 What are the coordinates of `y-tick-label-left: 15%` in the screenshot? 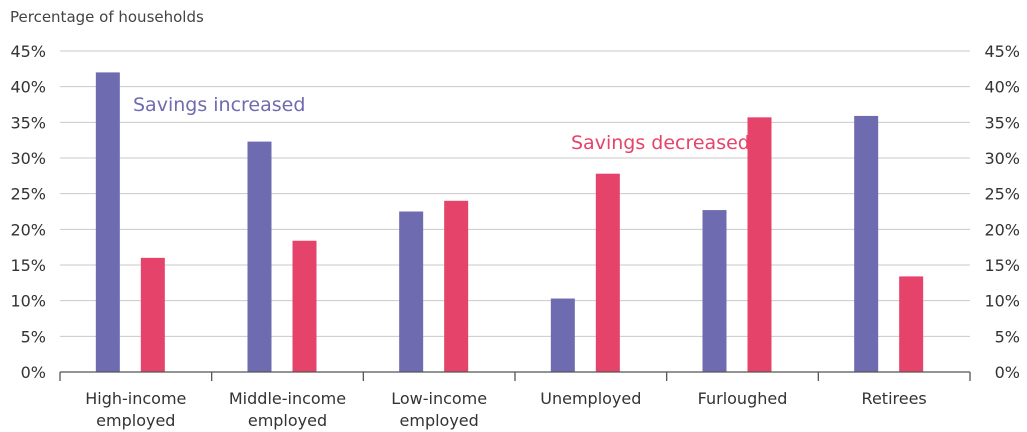 It's located at (28, 265).